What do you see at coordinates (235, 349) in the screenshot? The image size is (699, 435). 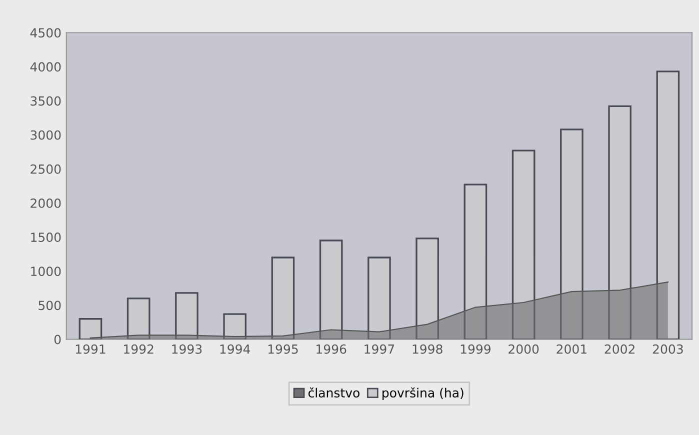 I see `x-tick-label: 1994` at bounding box center [235, 349].